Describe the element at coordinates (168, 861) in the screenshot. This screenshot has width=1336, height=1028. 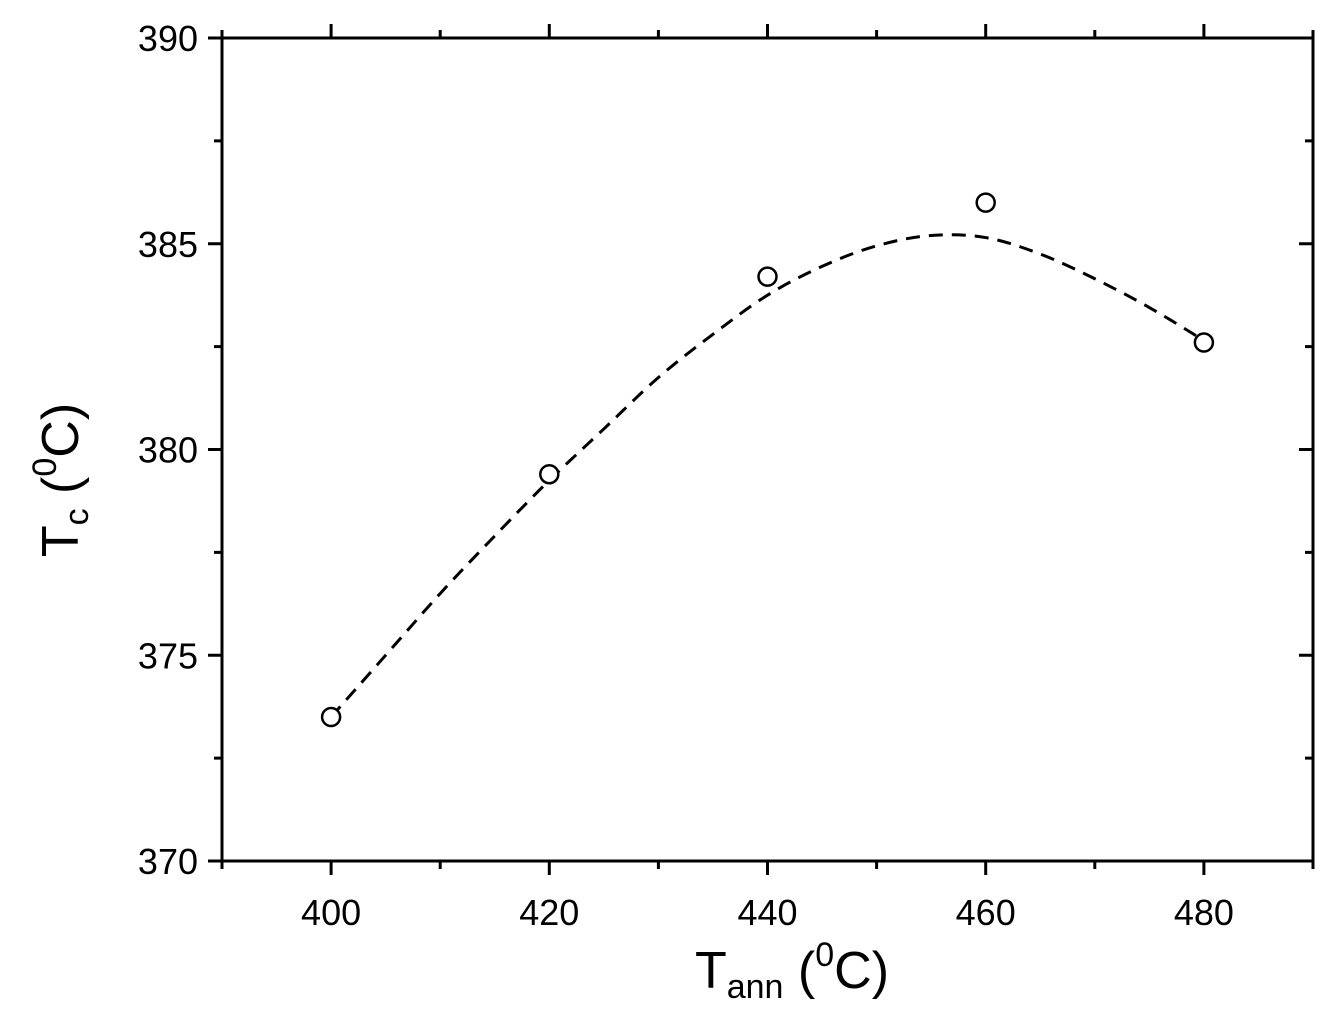
I see `y-tick-label: 370` at that location.